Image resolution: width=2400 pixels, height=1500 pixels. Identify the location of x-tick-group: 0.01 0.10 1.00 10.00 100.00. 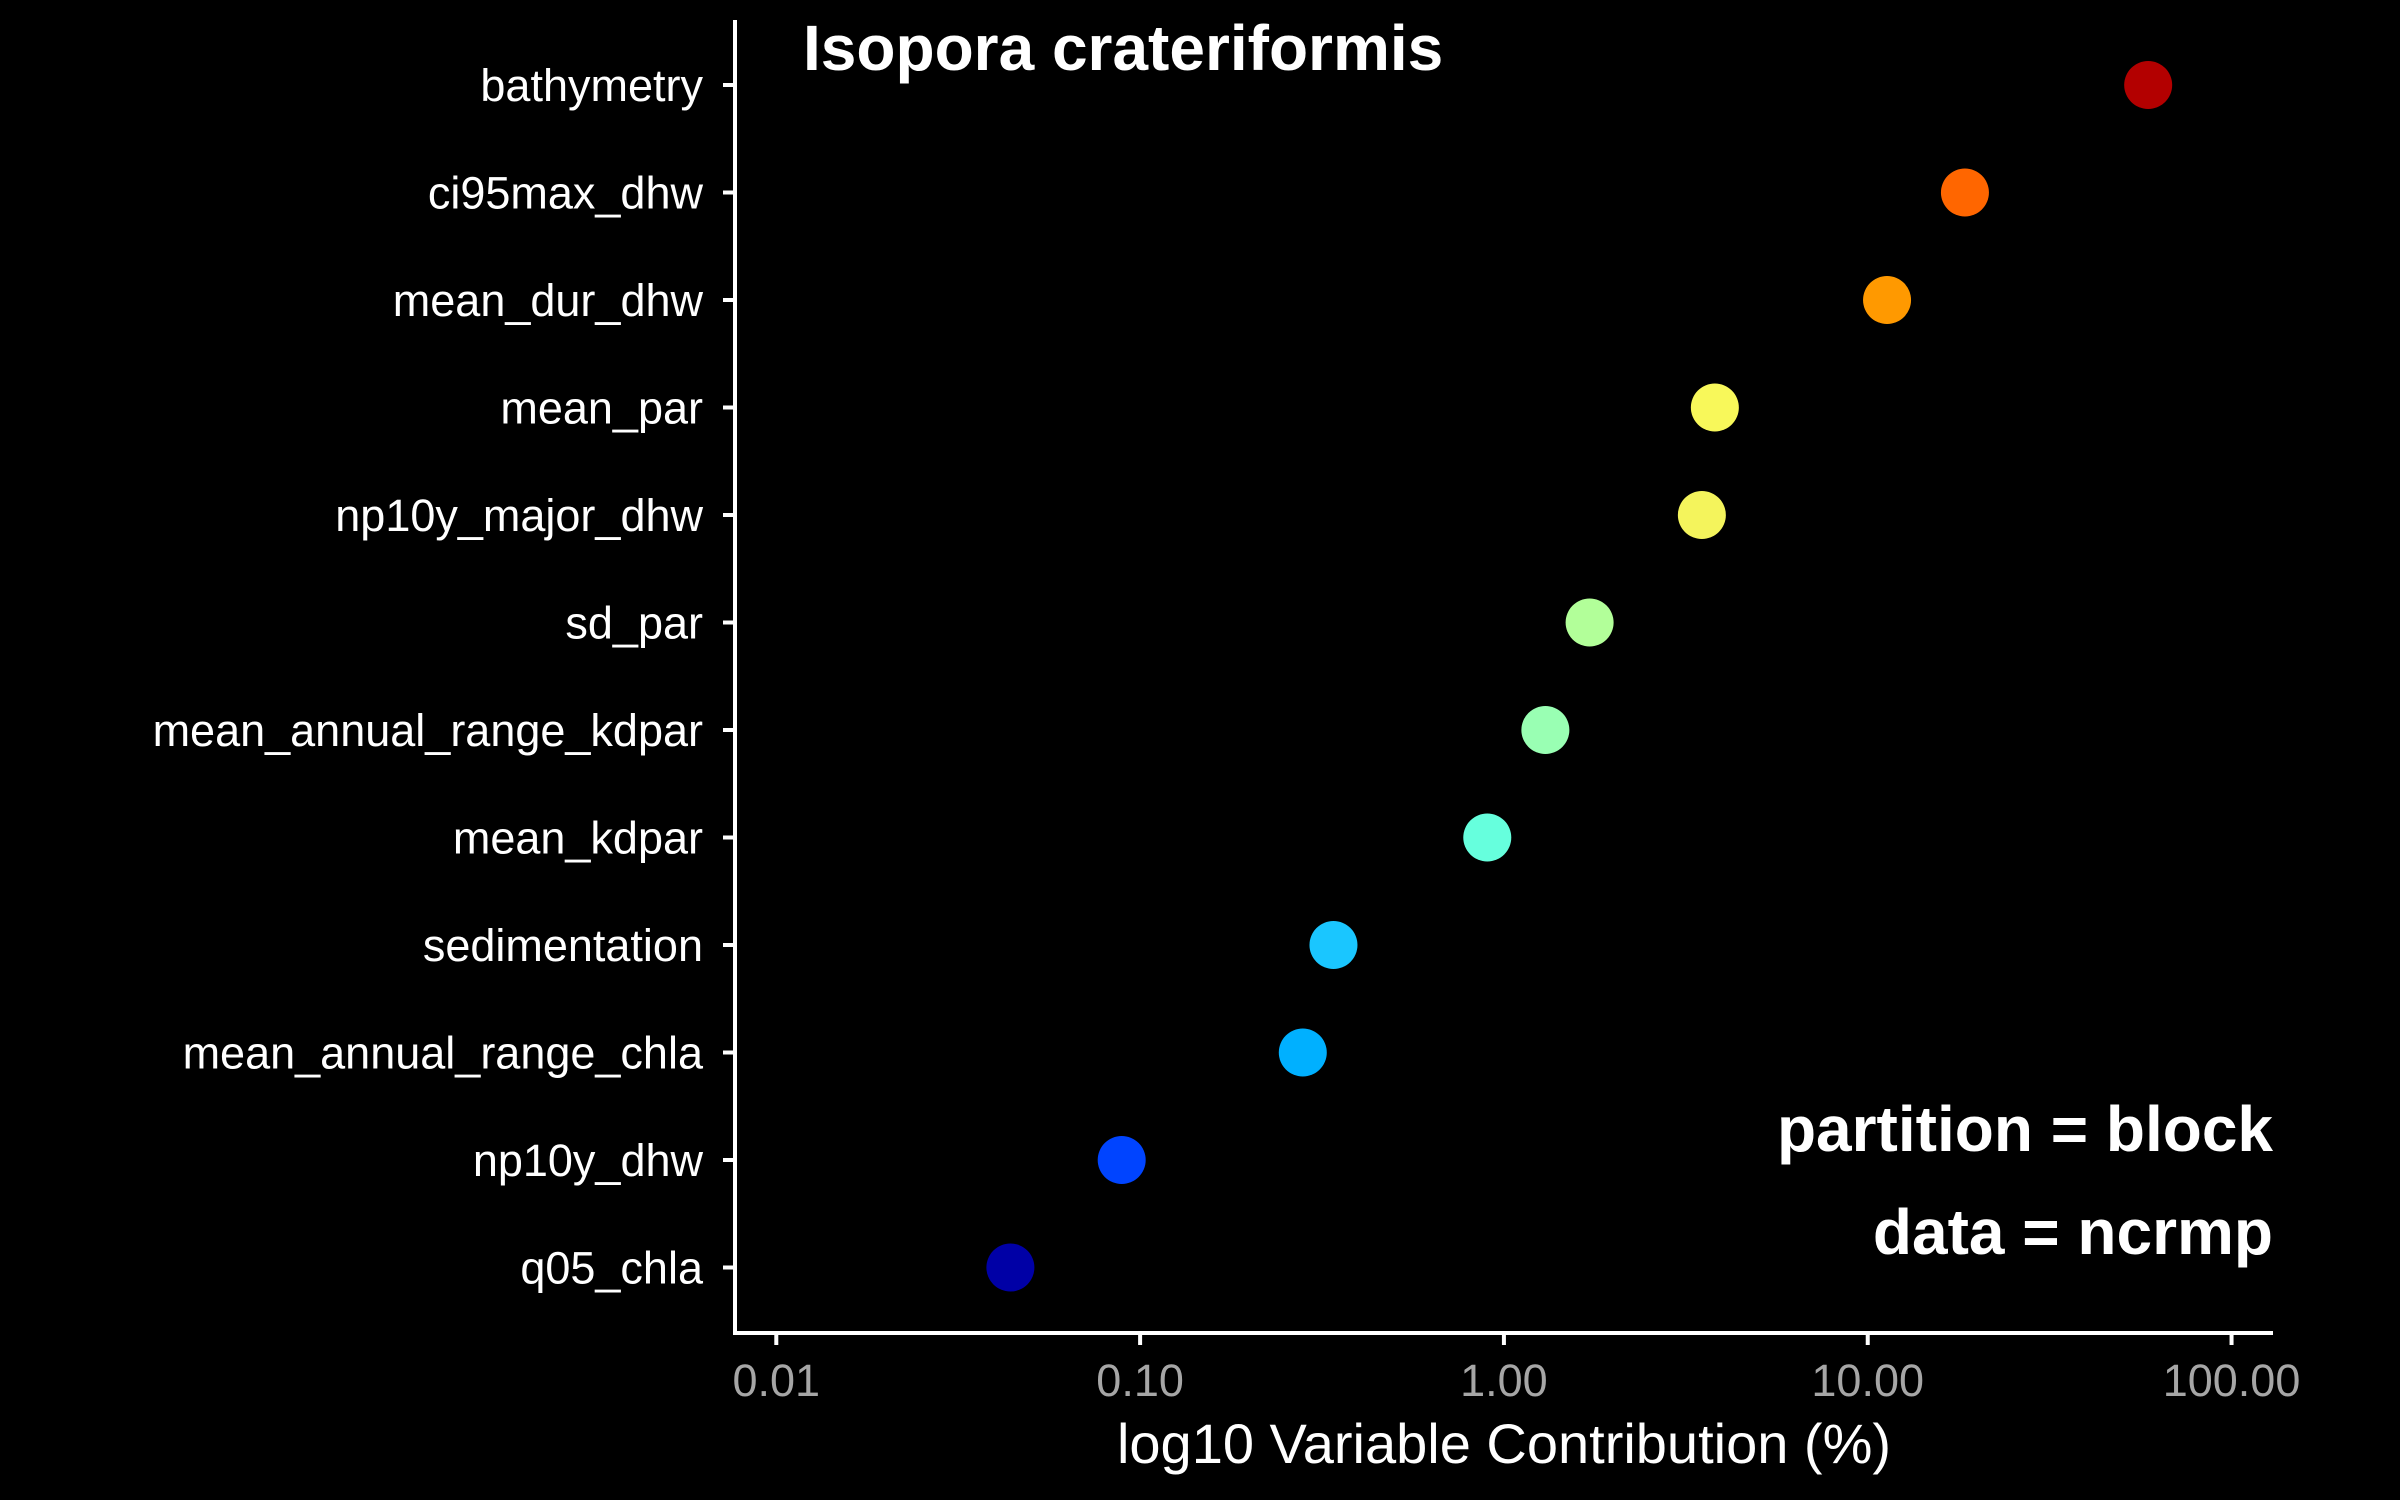
(1516, 1369).